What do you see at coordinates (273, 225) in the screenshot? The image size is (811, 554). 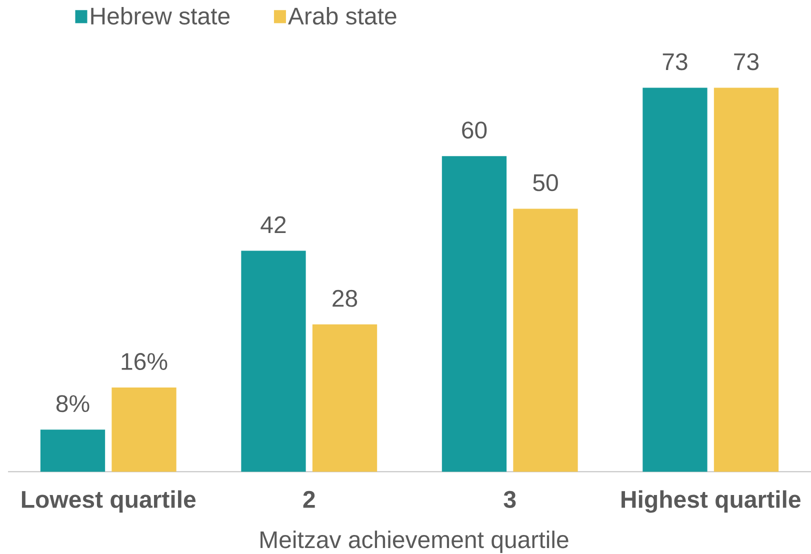 I see `data-label: 42` at bounding box center [273, 225].